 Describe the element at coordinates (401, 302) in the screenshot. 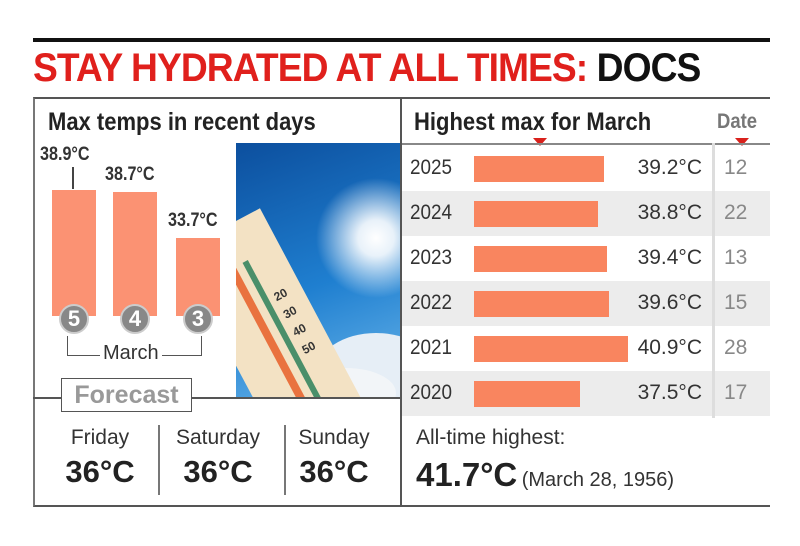

I see `vertical-divider` at that location.